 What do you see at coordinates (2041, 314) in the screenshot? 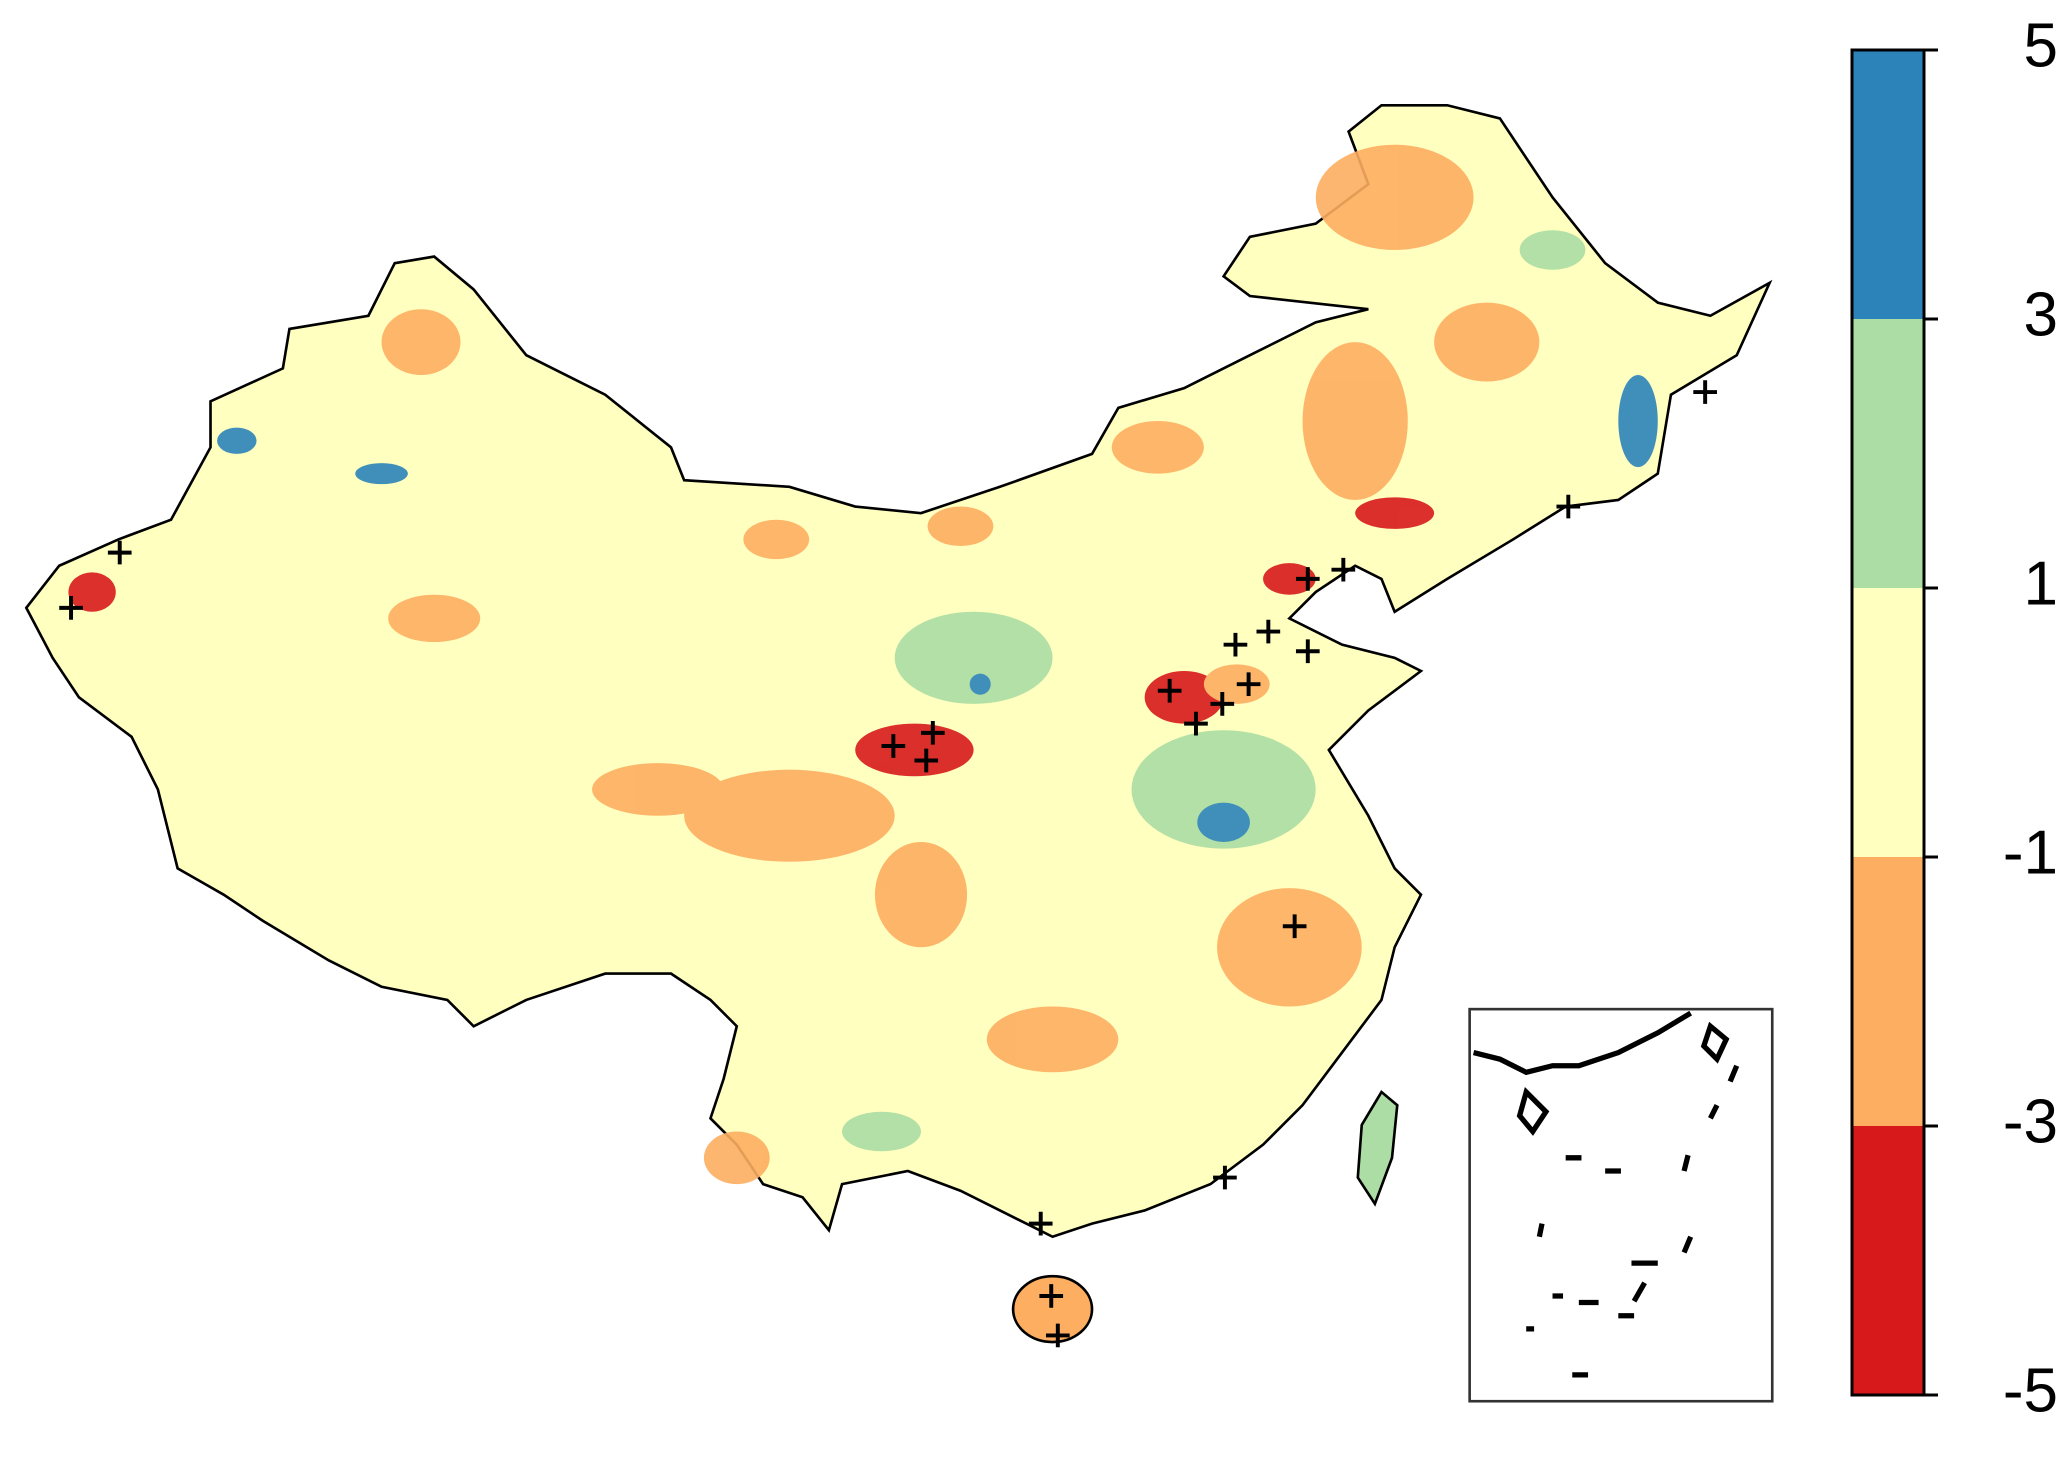
I see `tick-label: 3` at bounding box center [2041, 314].